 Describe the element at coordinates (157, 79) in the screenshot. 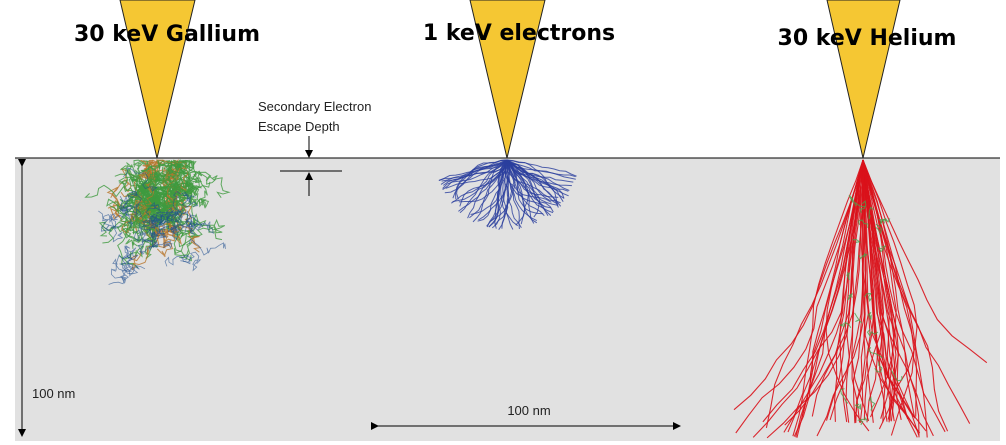

I see `gallium-beam` at that location.